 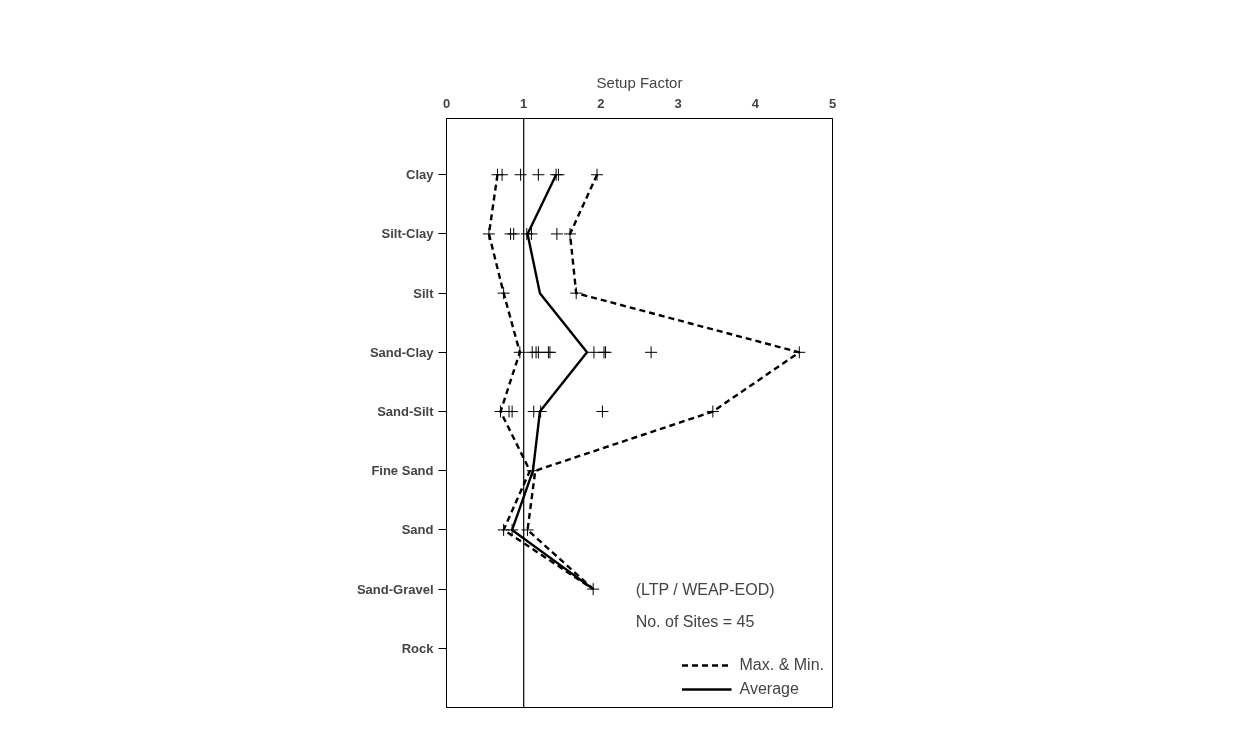 What do you see at coordinates (408, 234) in the screenshot?
I see `y-tick-label: Silt-Clay` at bounding box center [408, 234].